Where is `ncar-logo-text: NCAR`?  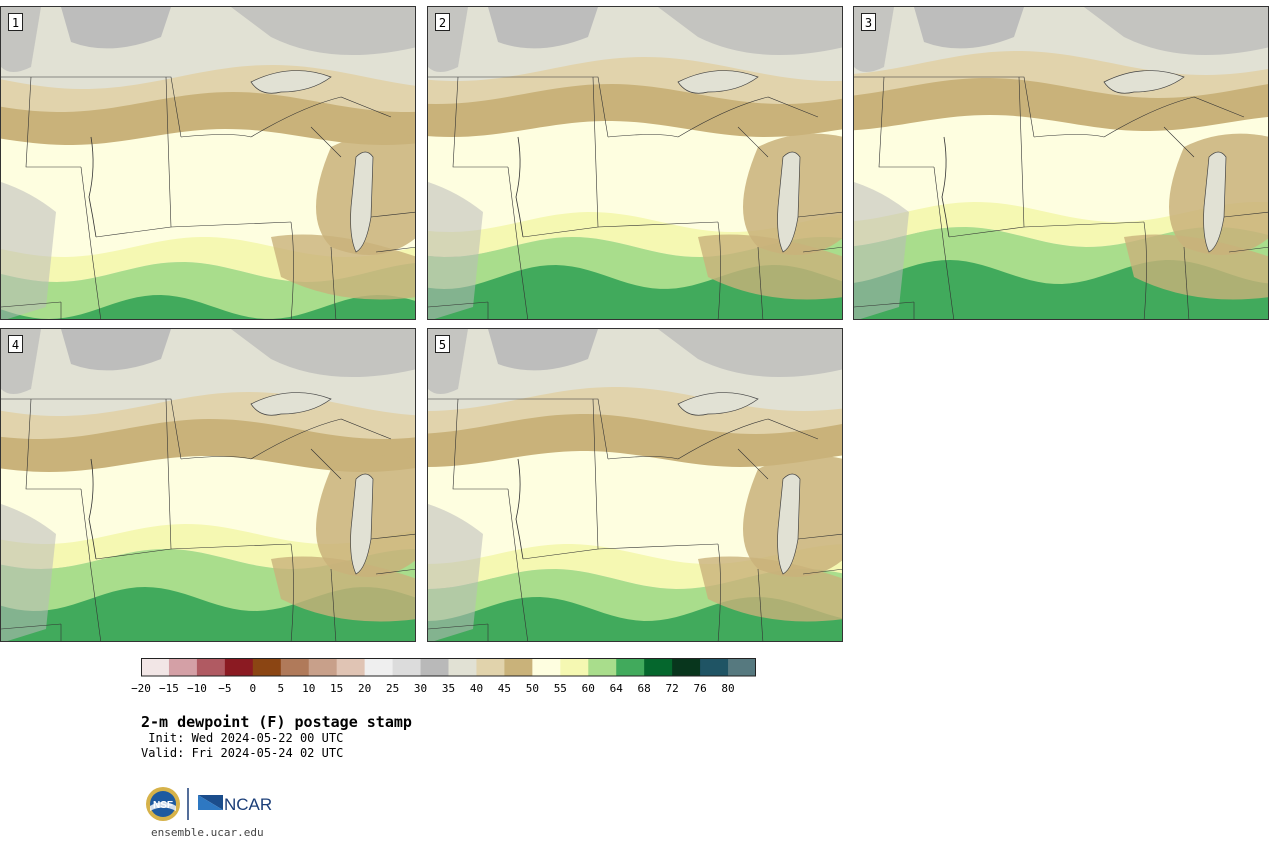
ncar-logo-text: NCAR is located at coordinates (248, 804).